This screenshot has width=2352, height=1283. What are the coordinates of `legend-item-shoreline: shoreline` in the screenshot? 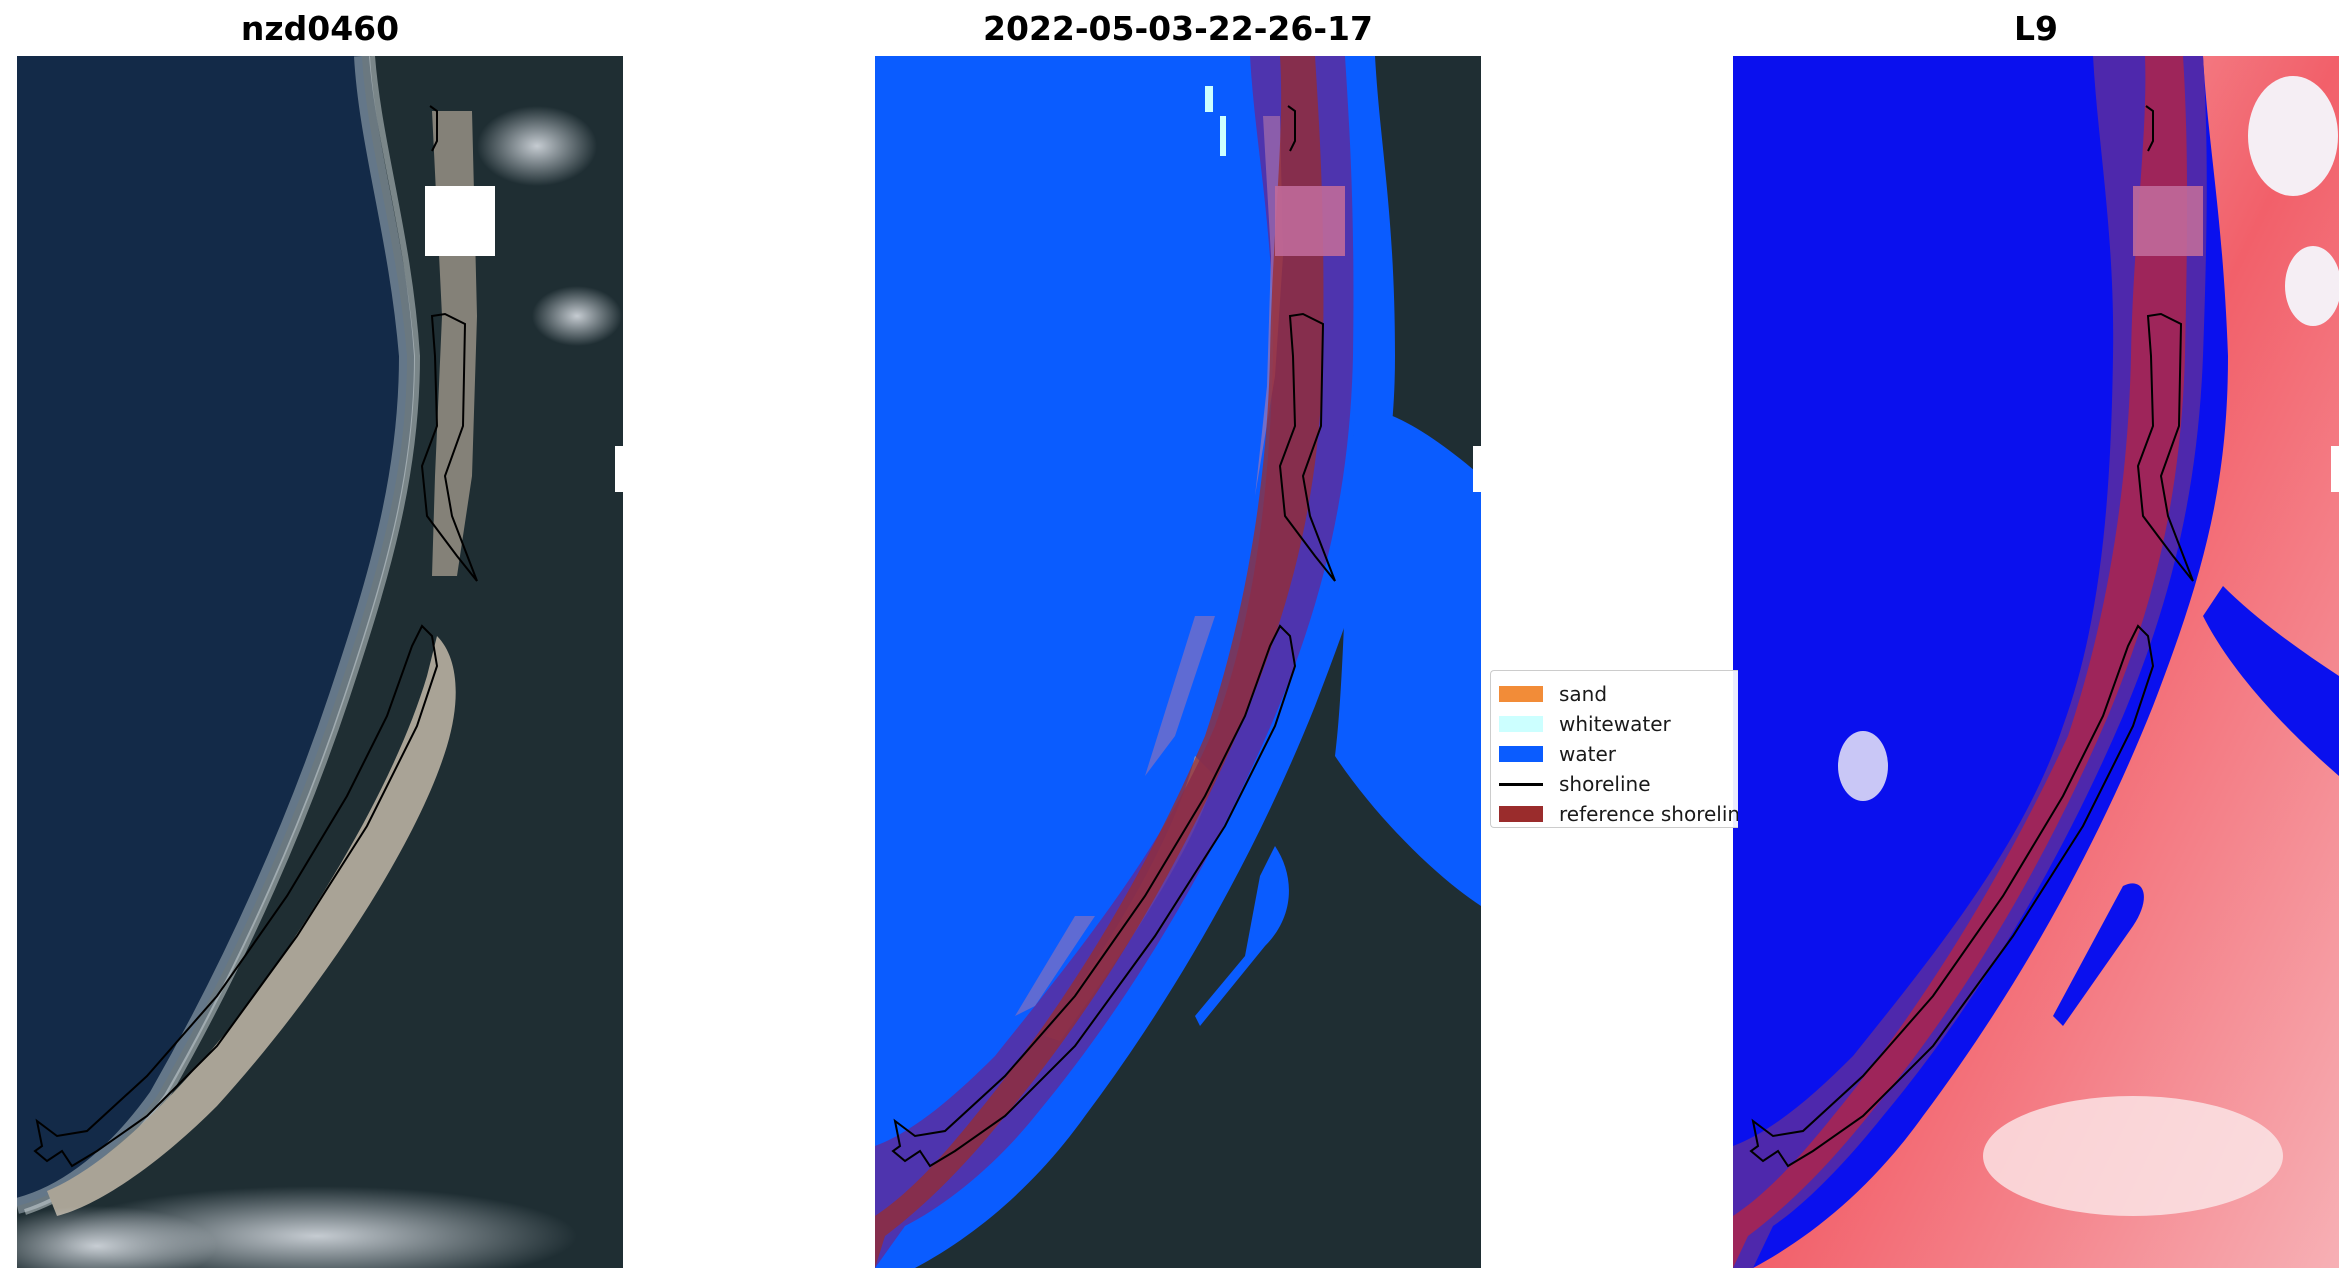 It's located at (1614, 784).